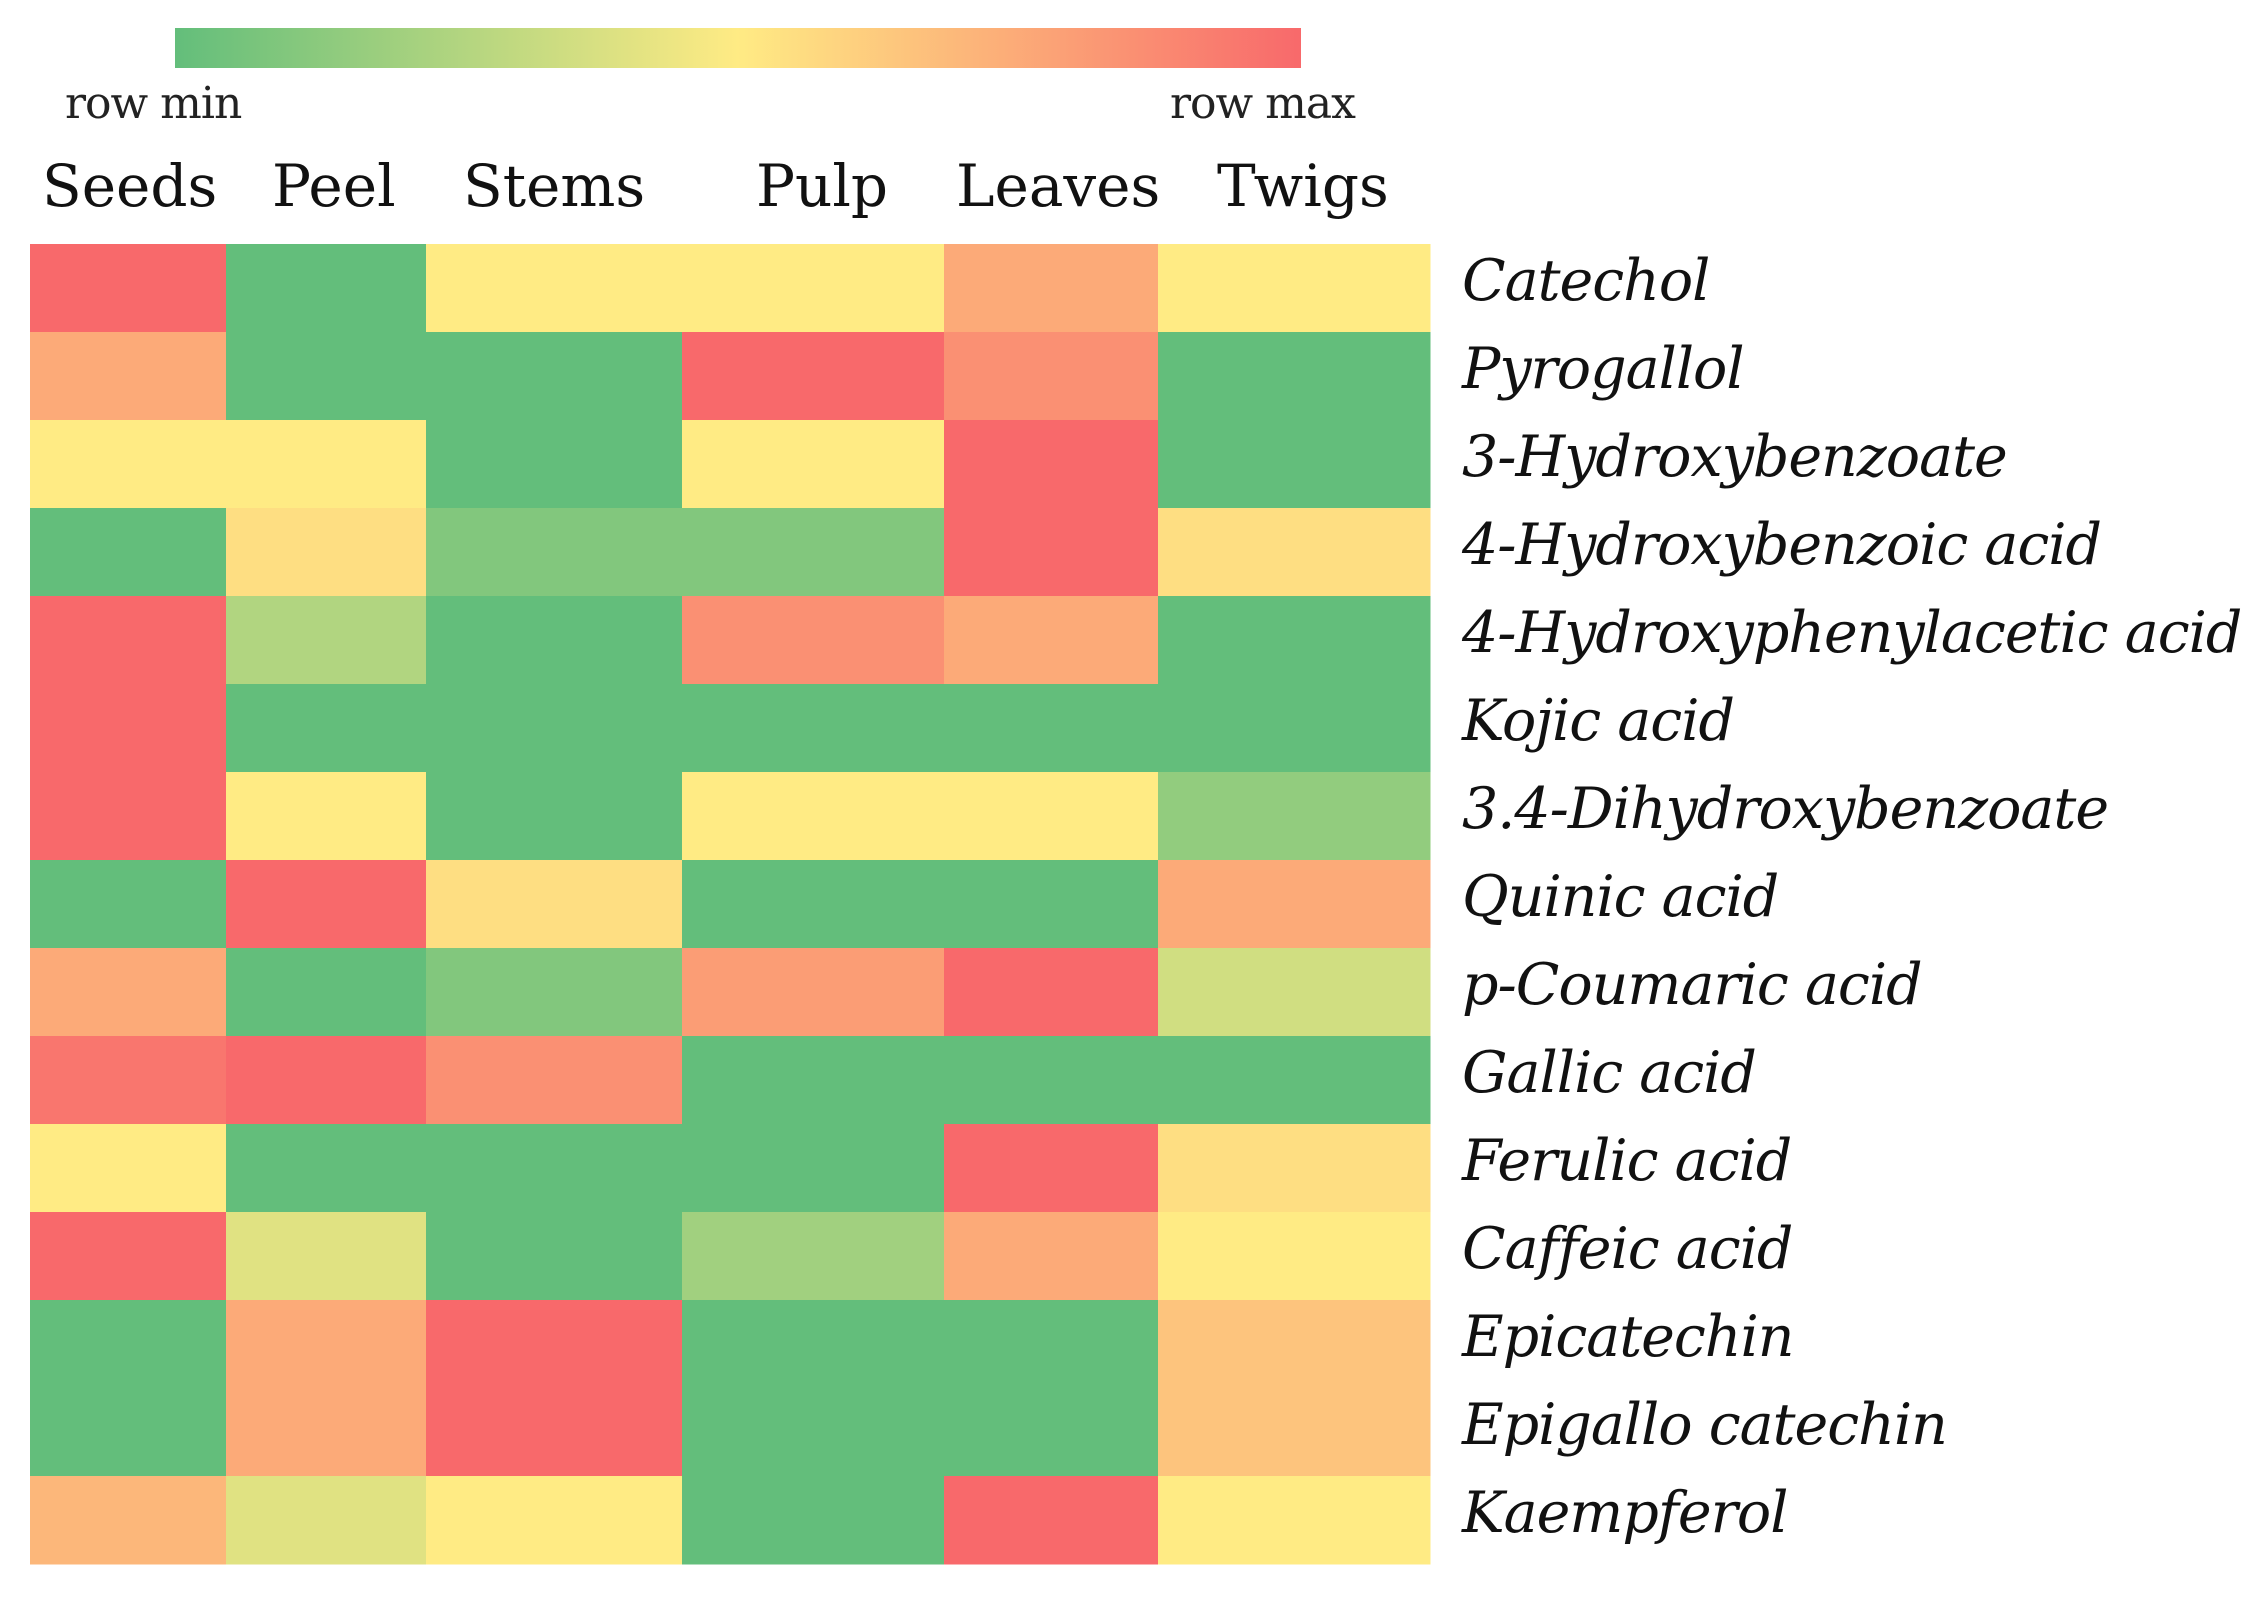 This screenshot has height=1603, width=2266. What do you see at coordinates (153, 103) in the screenshot?
I see `legend-min-label: row min` at bounding box center [153, 103].